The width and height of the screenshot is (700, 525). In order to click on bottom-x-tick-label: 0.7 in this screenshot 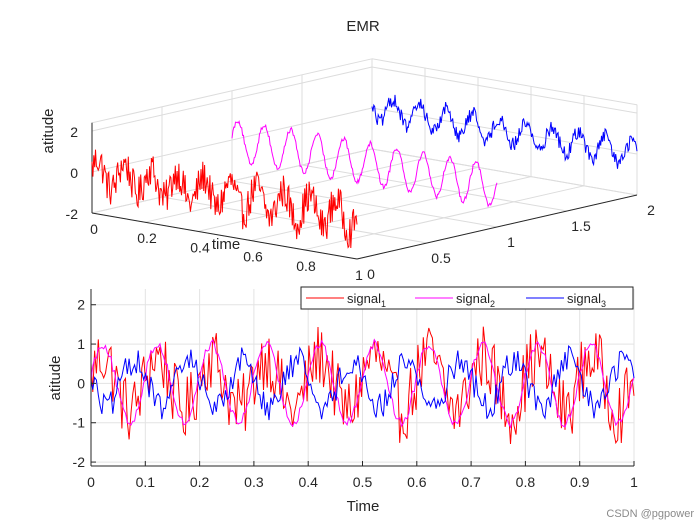, I will do `click(471, 482)`.